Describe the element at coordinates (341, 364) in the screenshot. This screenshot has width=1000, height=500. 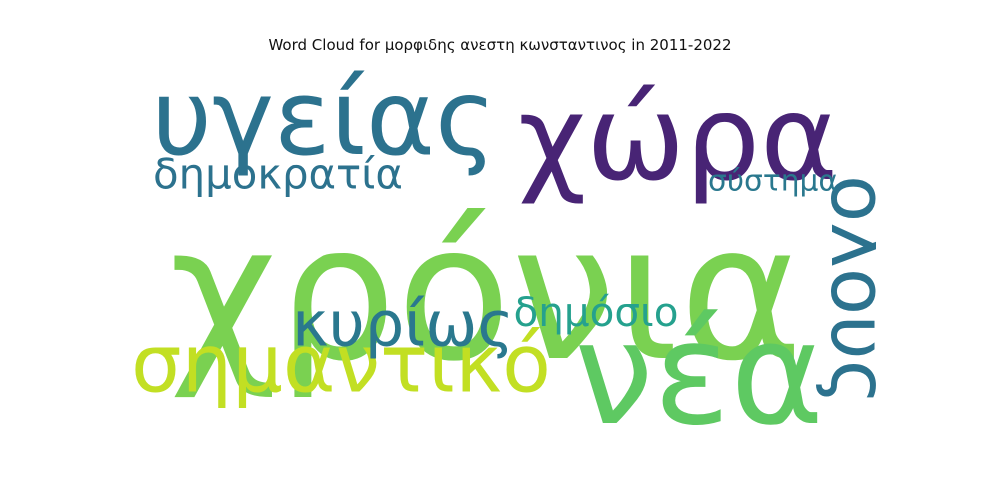
I see `word-cloud-word: σημαντικό` at that location.